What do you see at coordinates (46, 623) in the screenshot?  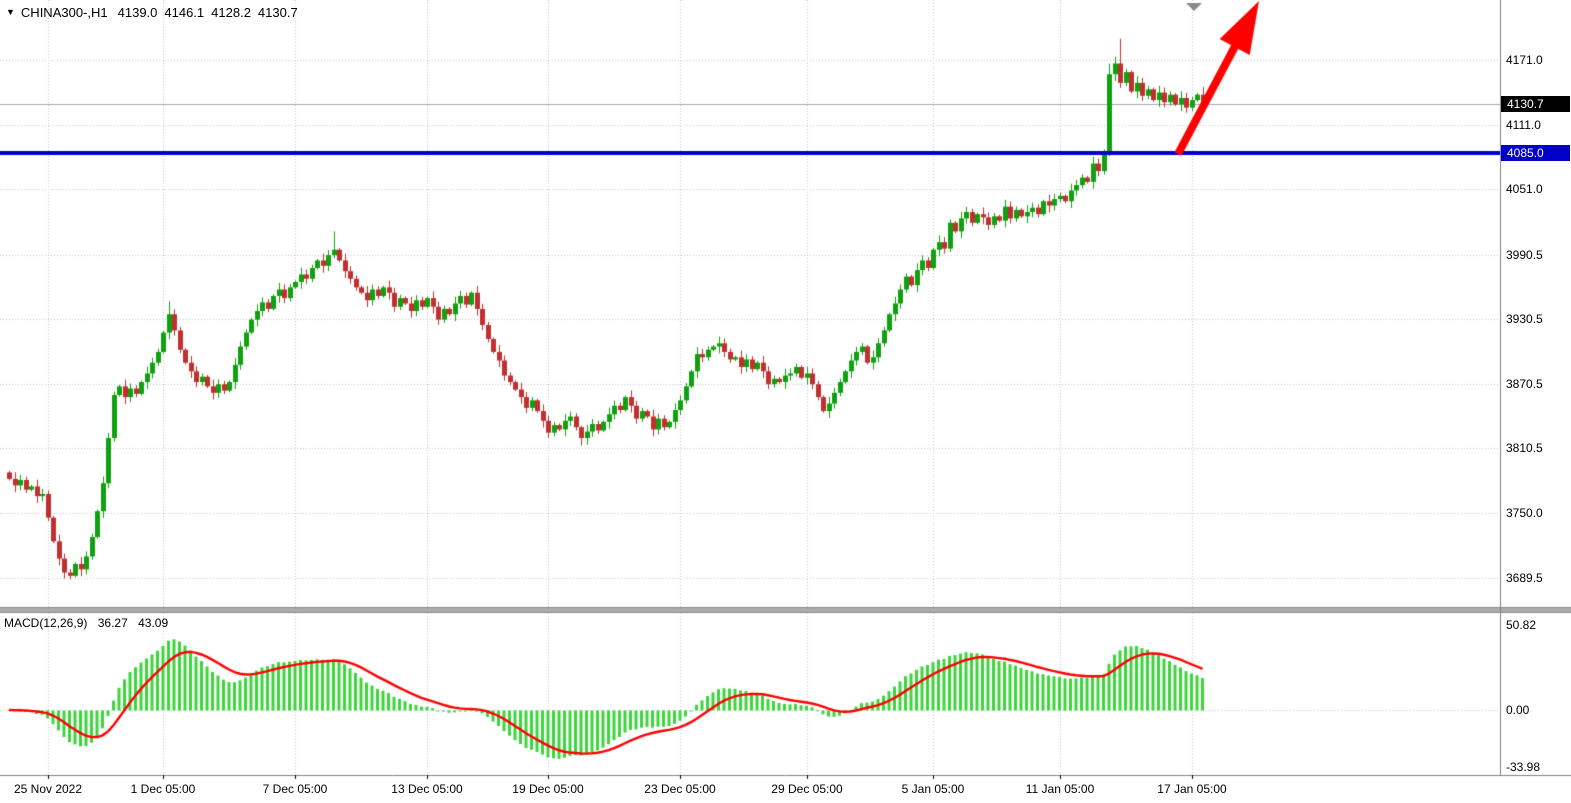 I see `macd-name: MACD(12,26,9)` at bounding box center [46, 623].